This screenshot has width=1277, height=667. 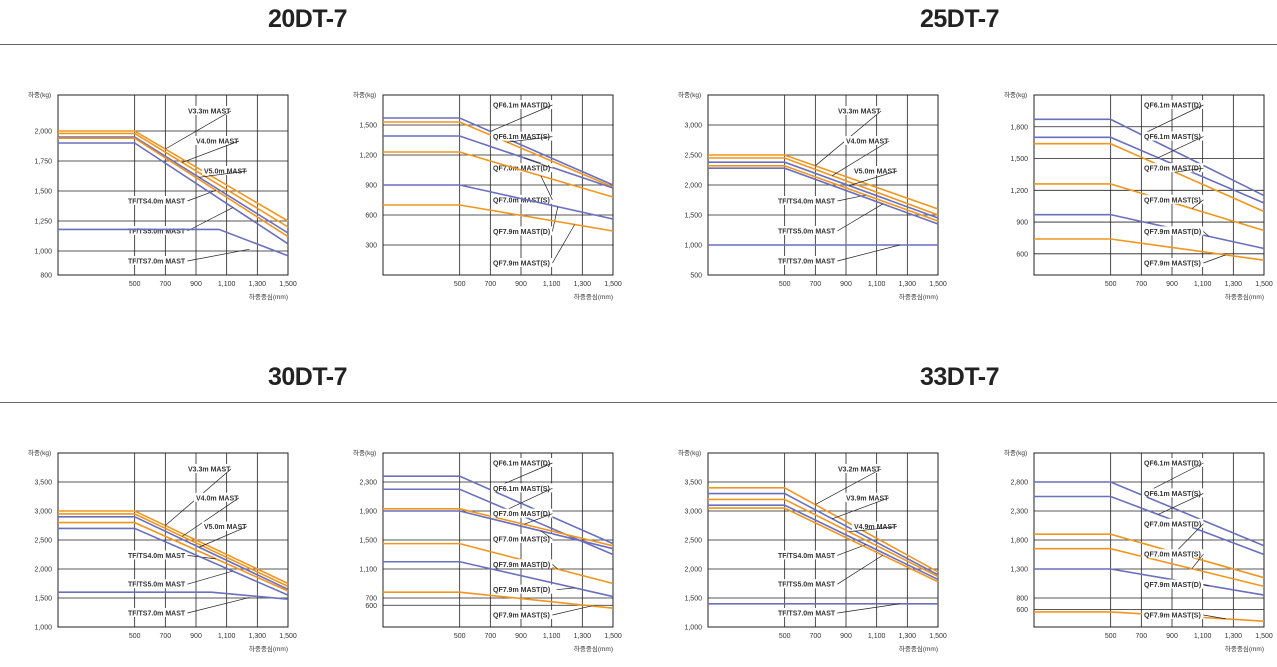 What do you see at coordinates (821, 552) in the screenshot?
I see `callout-tf-ts4-0m-mast: TF/TS4.0m MAST` at bounding box center [821, 552].